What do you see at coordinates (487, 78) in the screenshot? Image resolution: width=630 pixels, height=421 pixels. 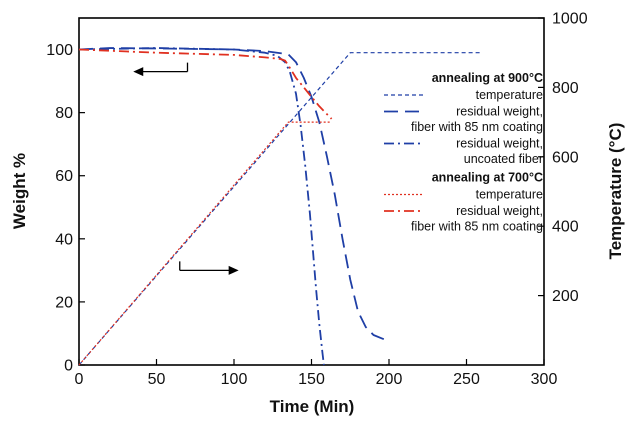 I see `legend-group-title: annealing at 900°C` at bounding box center [487, 78].